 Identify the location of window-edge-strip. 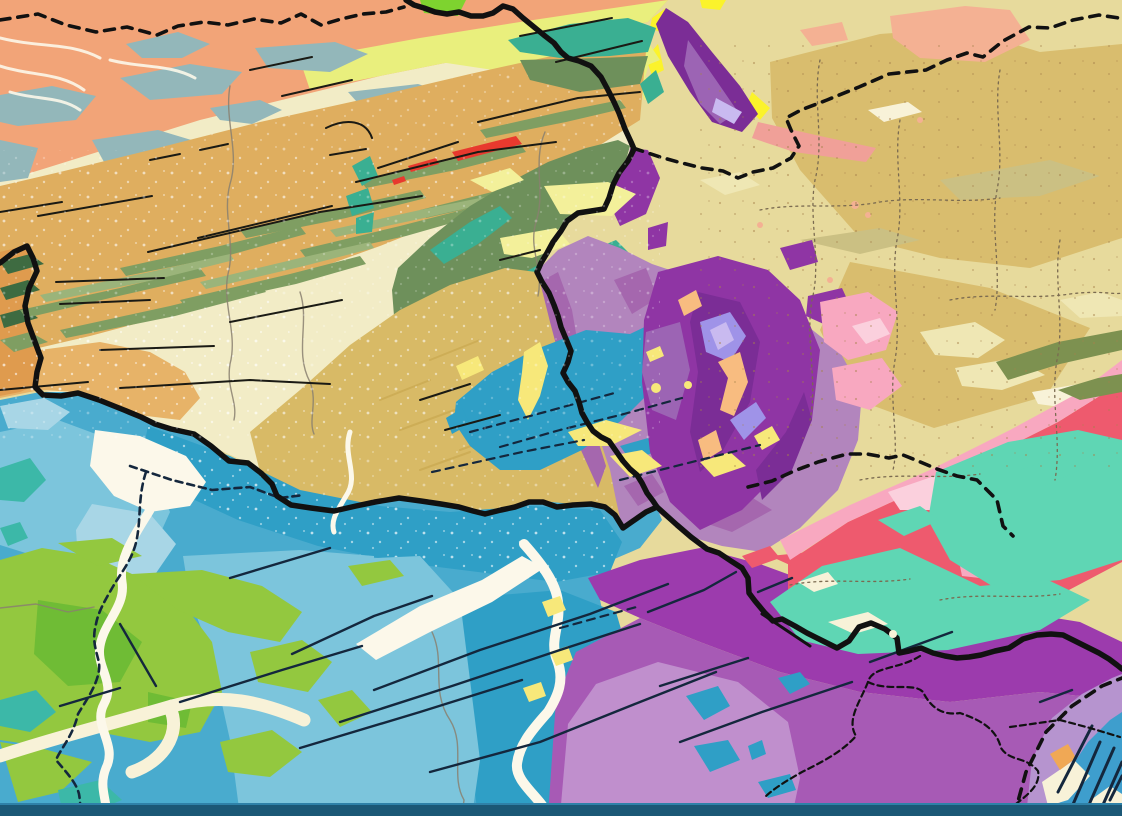
(561, 809).